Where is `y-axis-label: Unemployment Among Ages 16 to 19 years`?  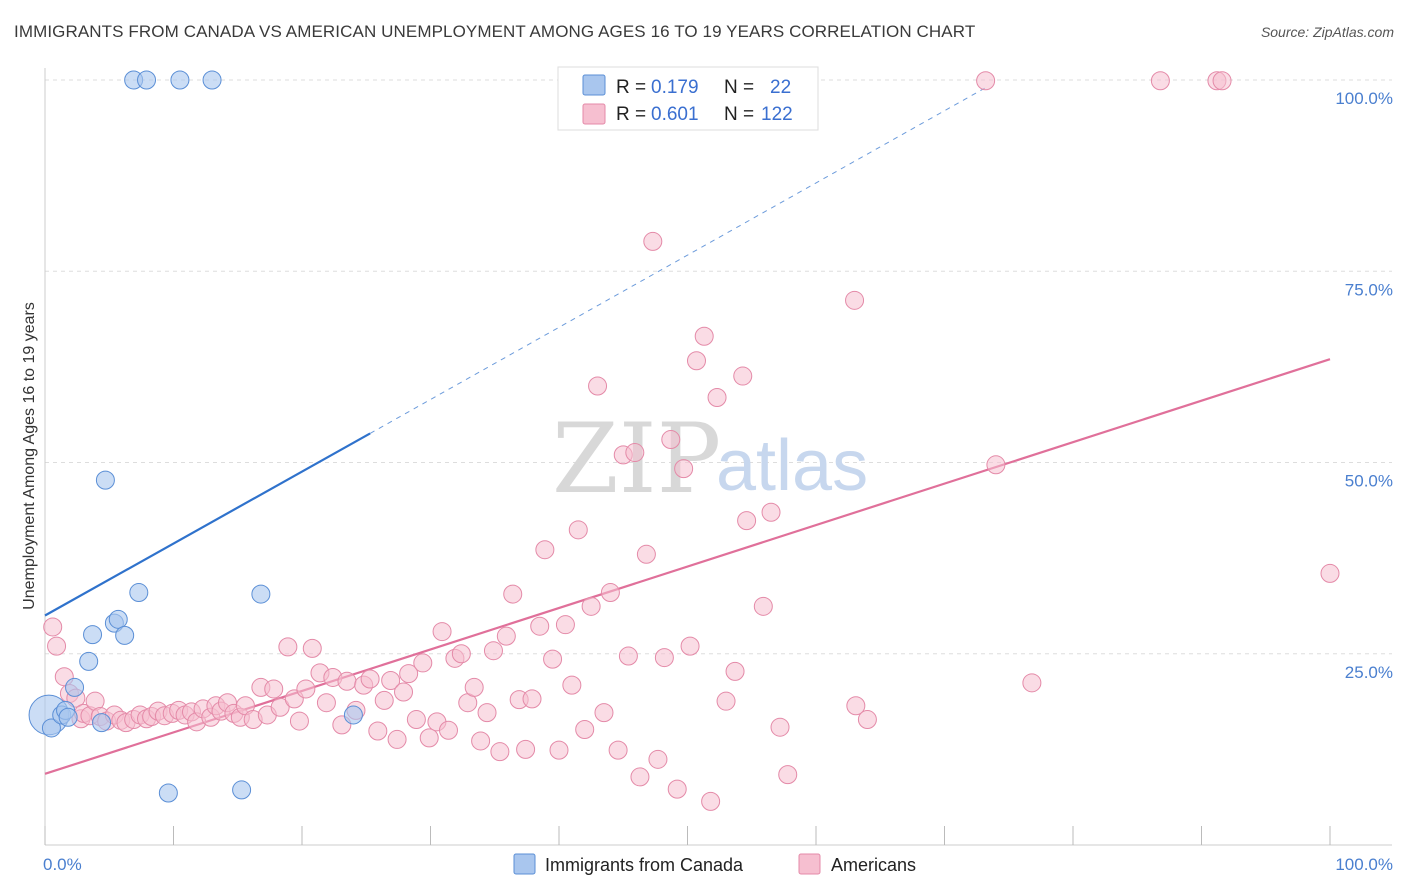
y-axis-label: Unemployment Among Ages 16 to 19 years is located at coordinates (29, 456).